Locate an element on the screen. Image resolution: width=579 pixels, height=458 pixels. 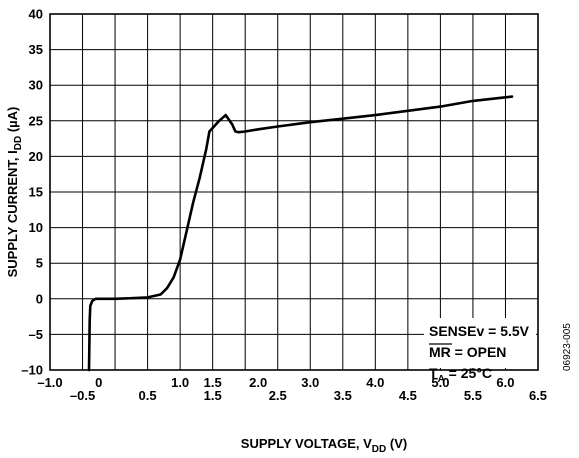
y-tick-label: 25 is located at coordinates (36, 120).